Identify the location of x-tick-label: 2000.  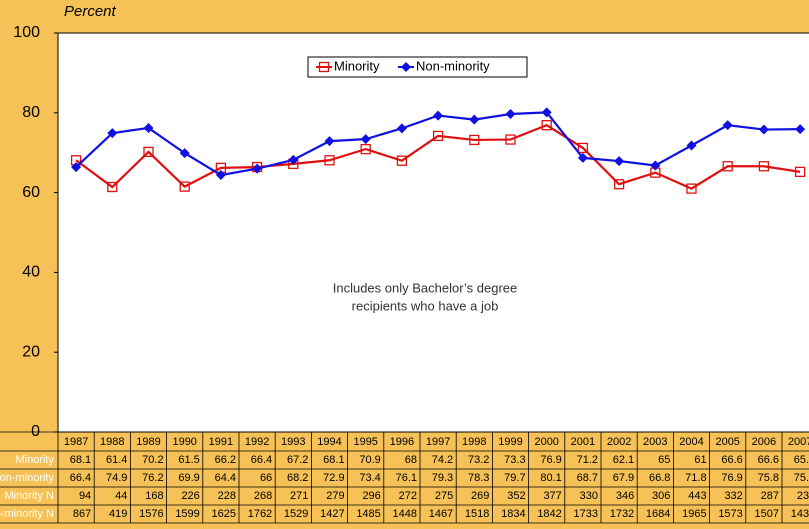
(546, 442).